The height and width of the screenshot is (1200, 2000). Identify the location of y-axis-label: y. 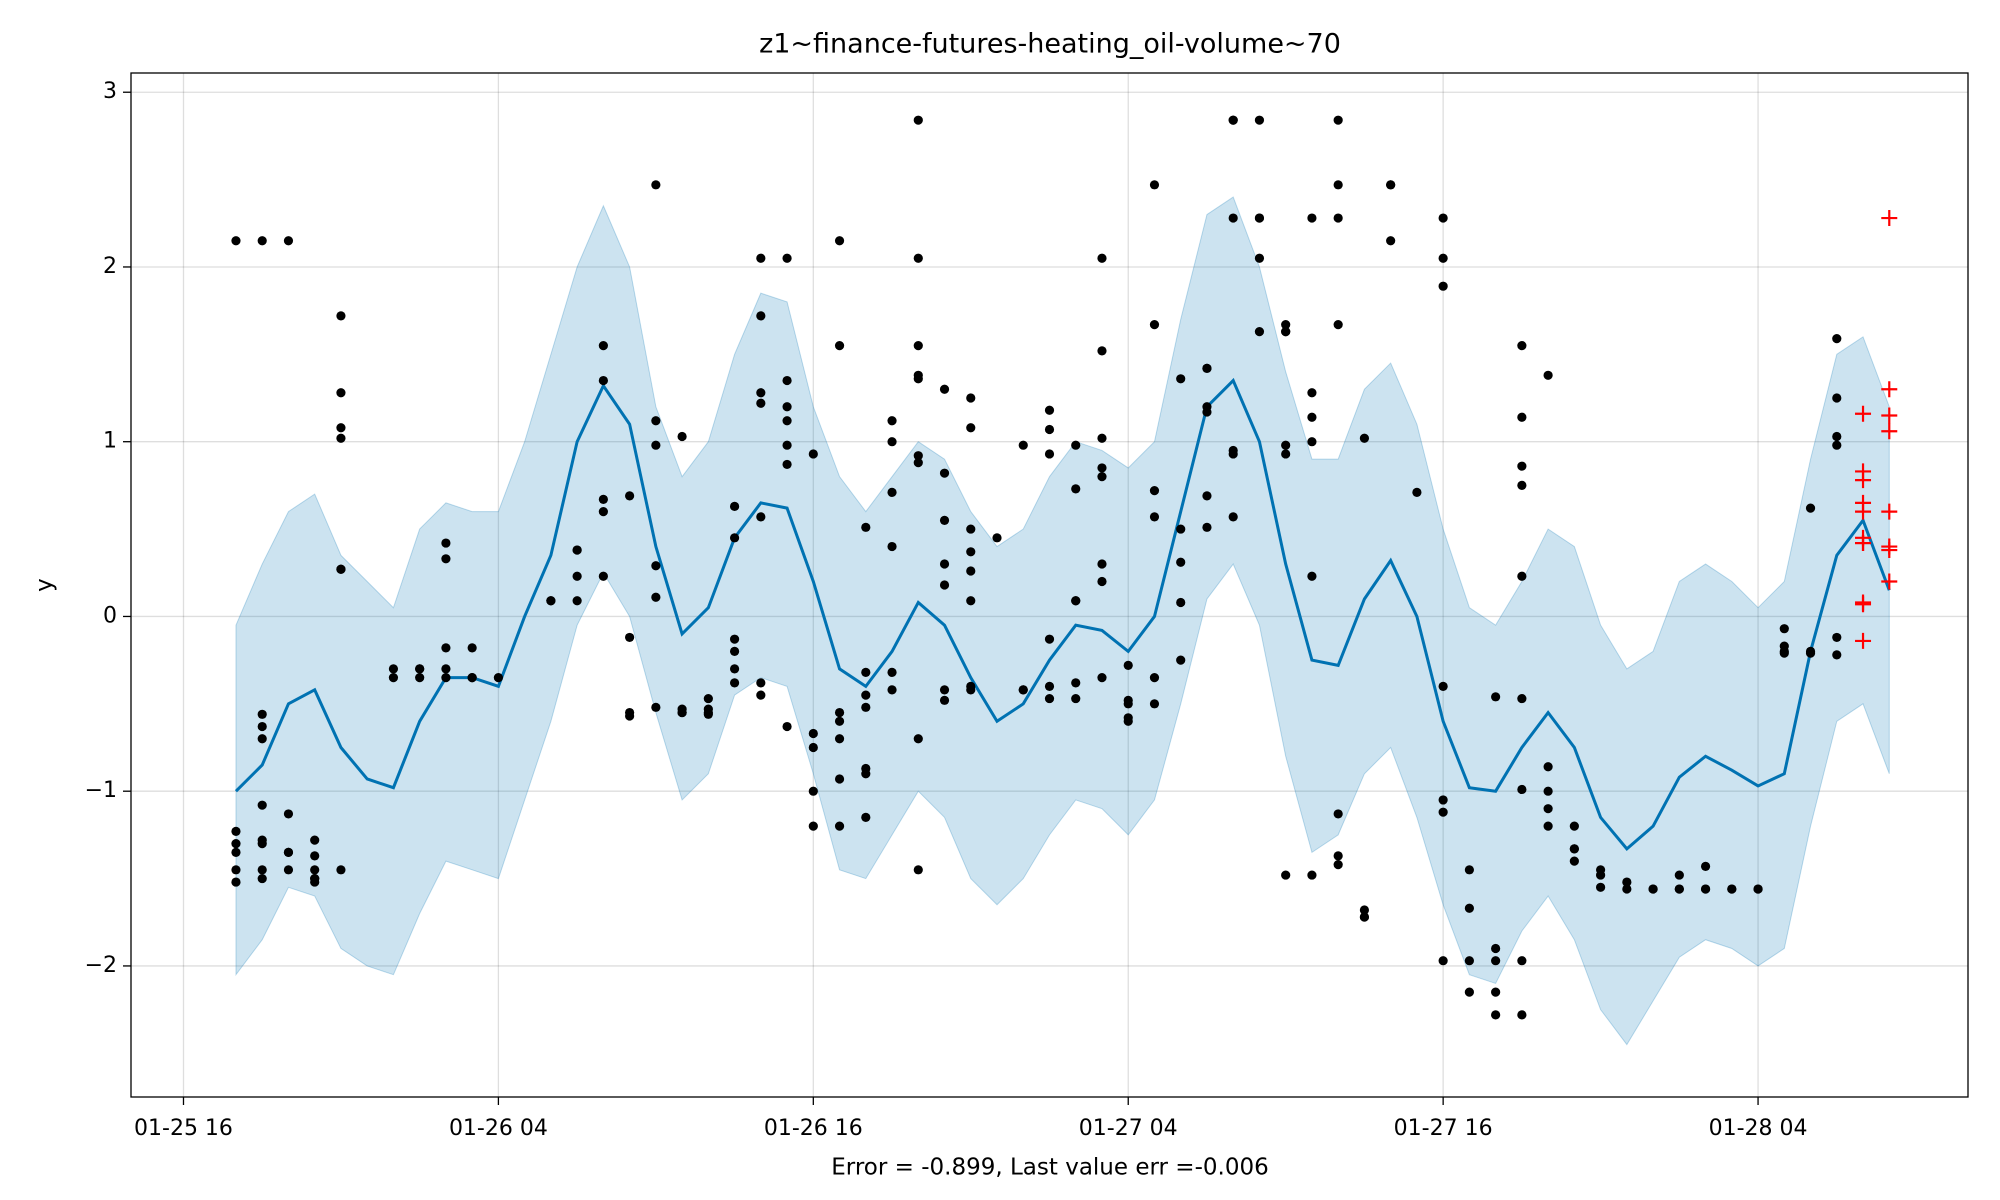
(45, 585).